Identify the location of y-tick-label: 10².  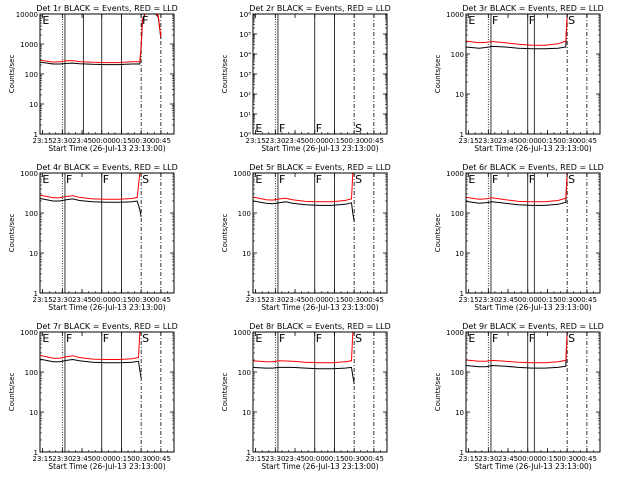
(245, 95).